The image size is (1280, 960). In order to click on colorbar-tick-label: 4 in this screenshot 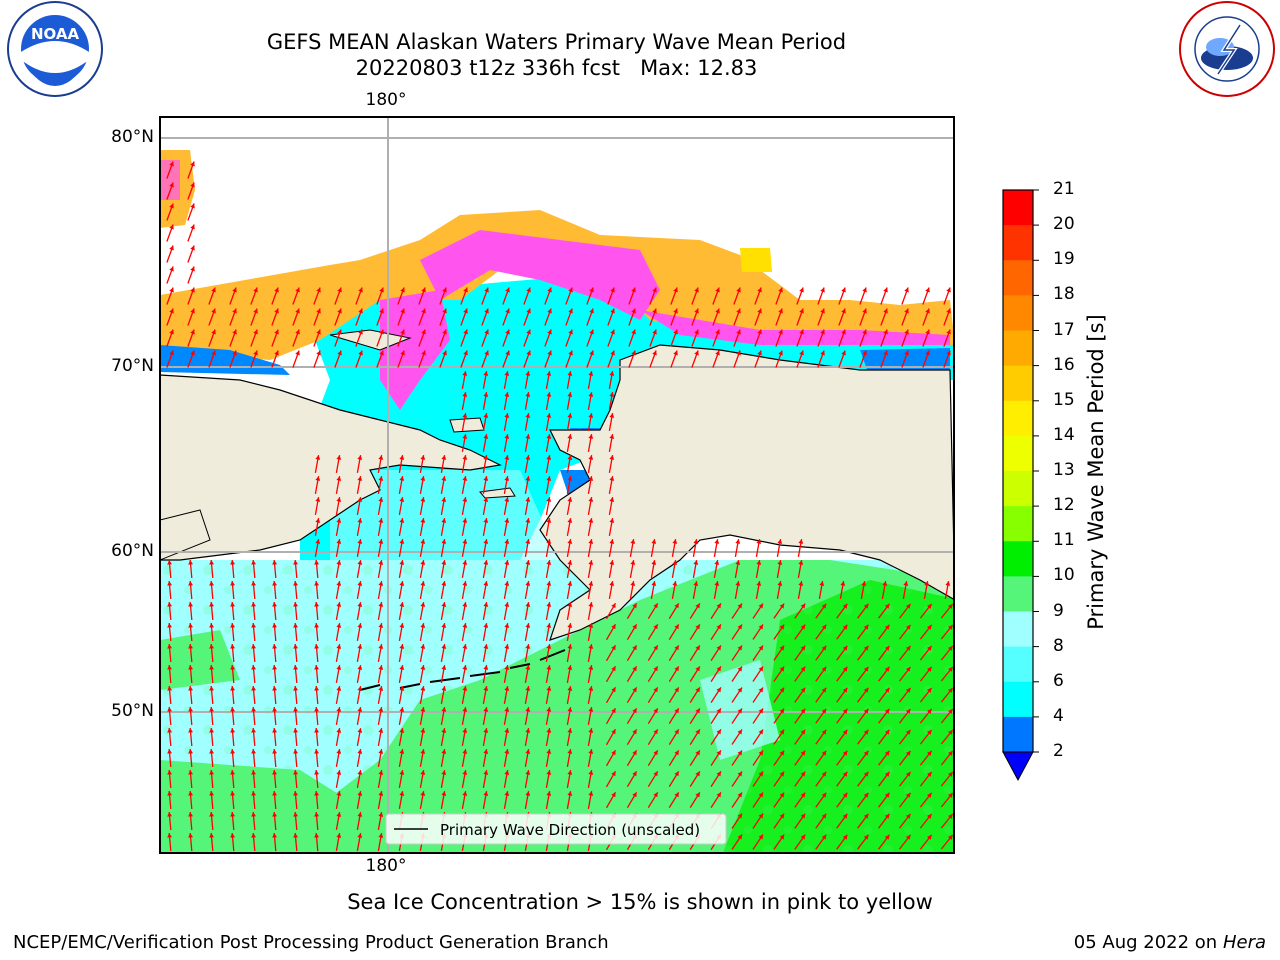, I will do `click(1058, 715)`.